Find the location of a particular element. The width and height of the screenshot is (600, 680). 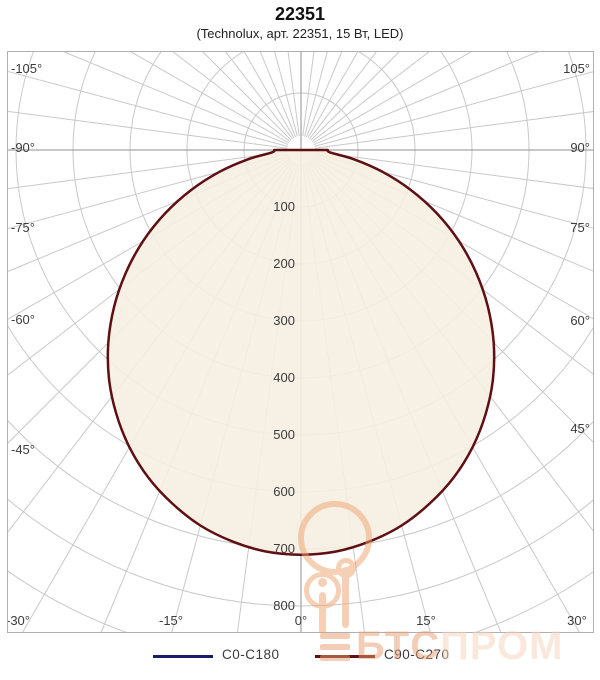

legend-label-c90-c270: C90-C270 is located at coordinates (417, 654).